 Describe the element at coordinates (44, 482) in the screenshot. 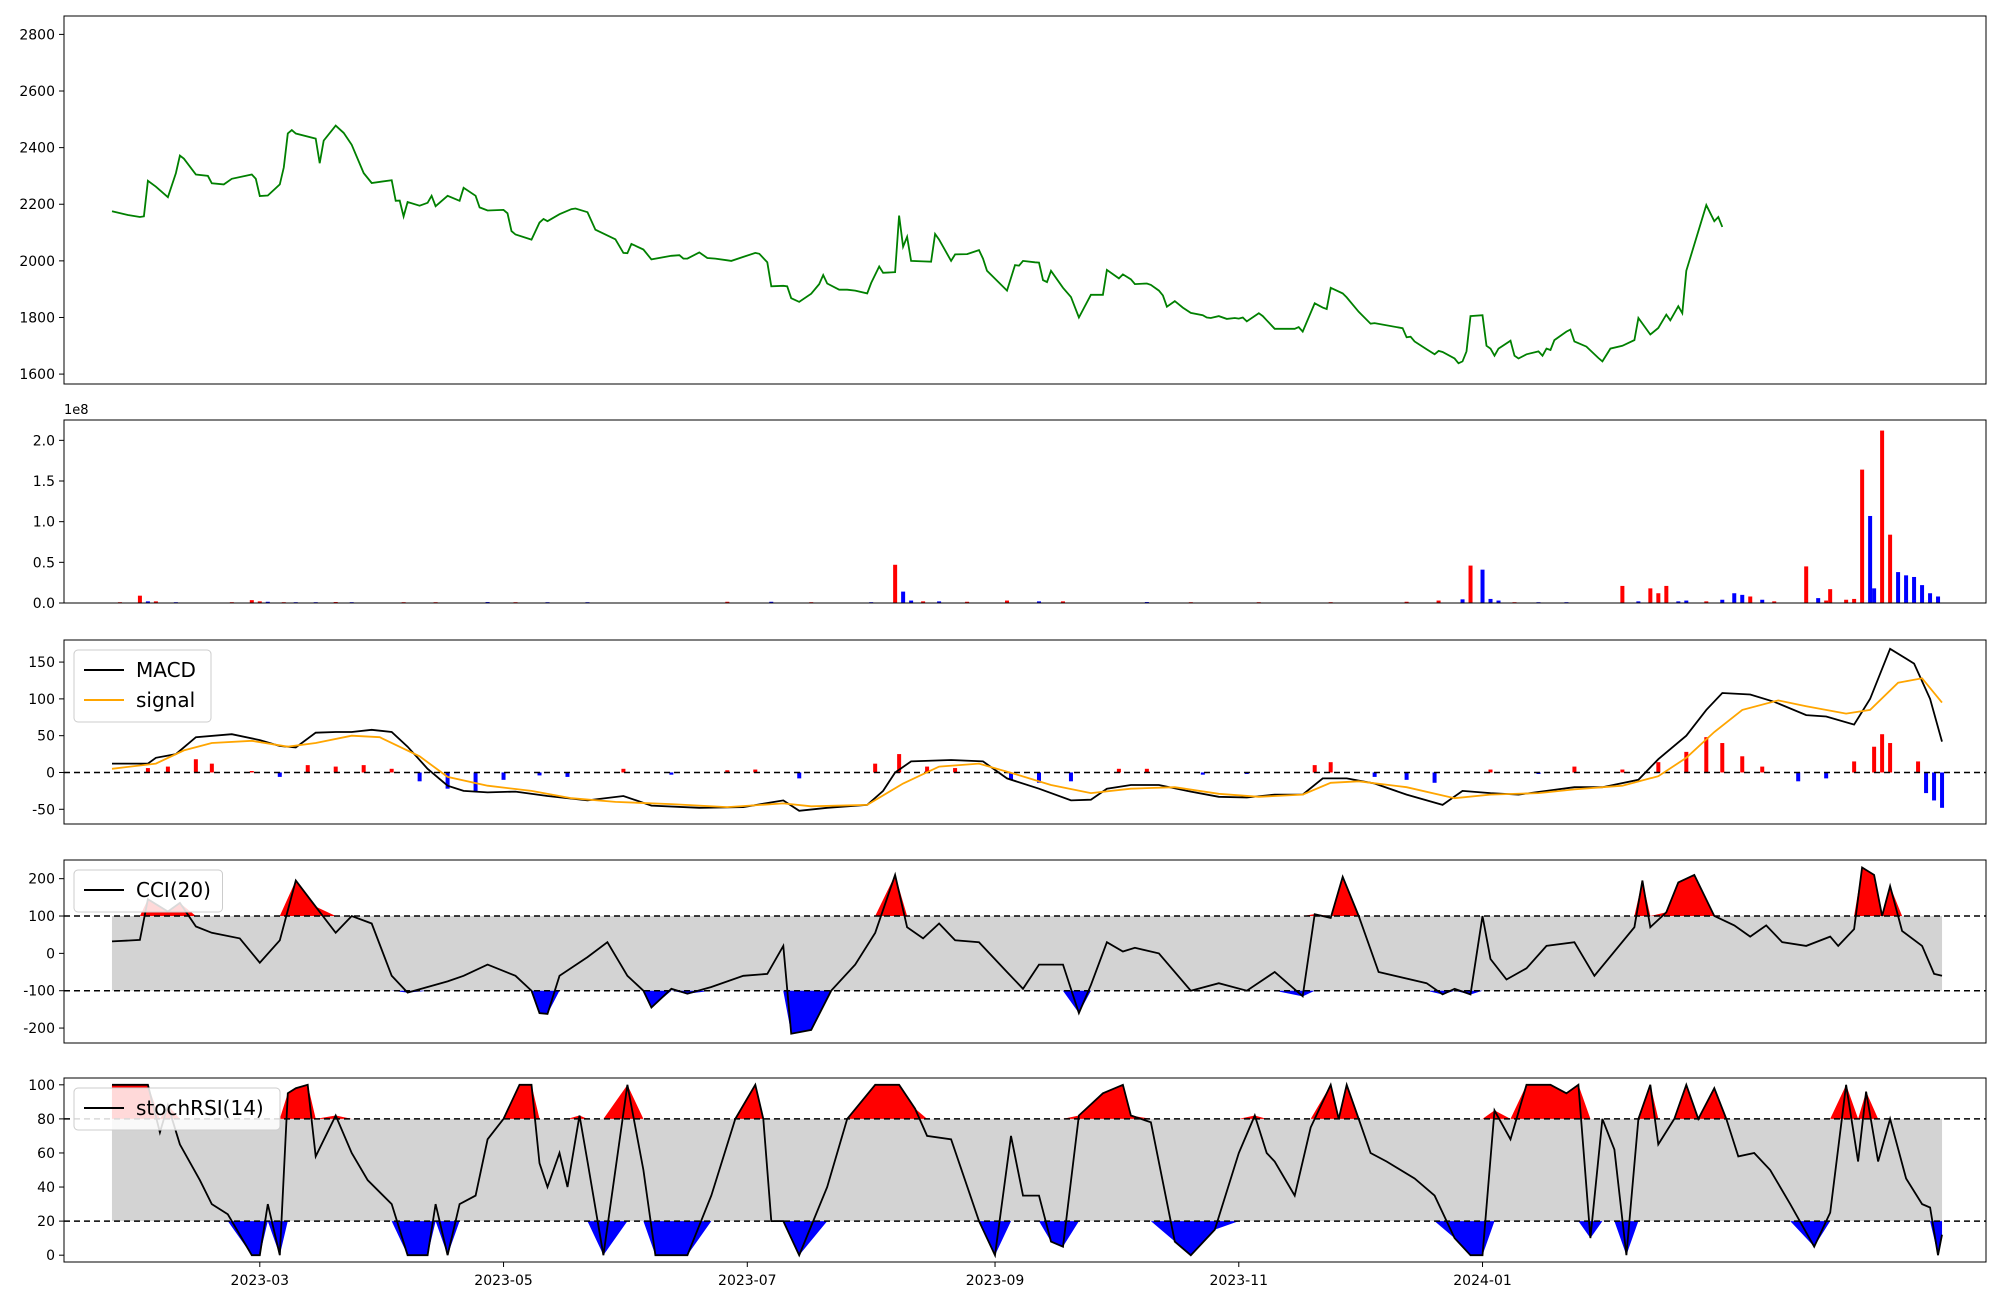

I see `volume-ytick-label: 1.5` at that location.